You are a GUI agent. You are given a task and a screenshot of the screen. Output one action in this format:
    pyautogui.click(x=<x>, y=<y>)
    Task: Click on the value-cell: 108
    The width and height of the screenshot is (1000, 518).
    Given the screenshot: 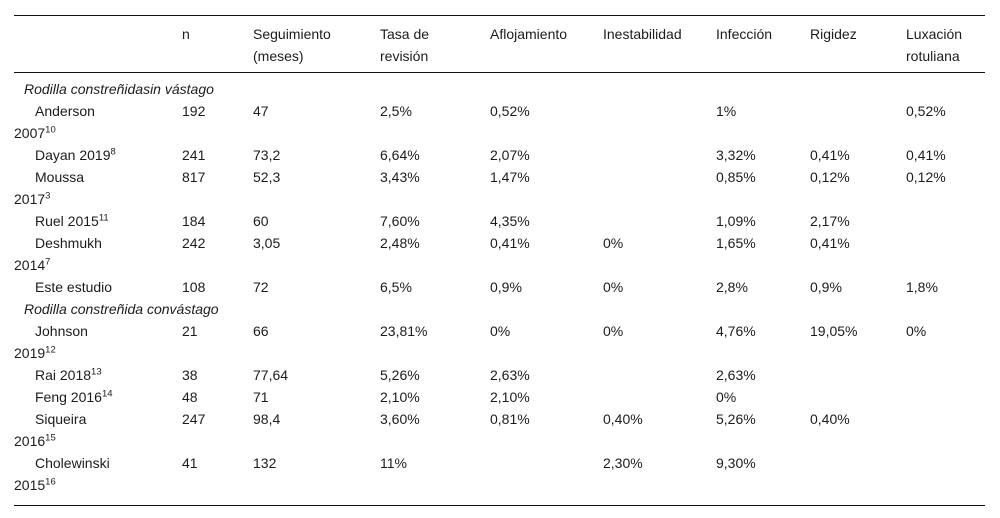 What is the action you would take?
    pyautogui.click(x=194, y=287)
    